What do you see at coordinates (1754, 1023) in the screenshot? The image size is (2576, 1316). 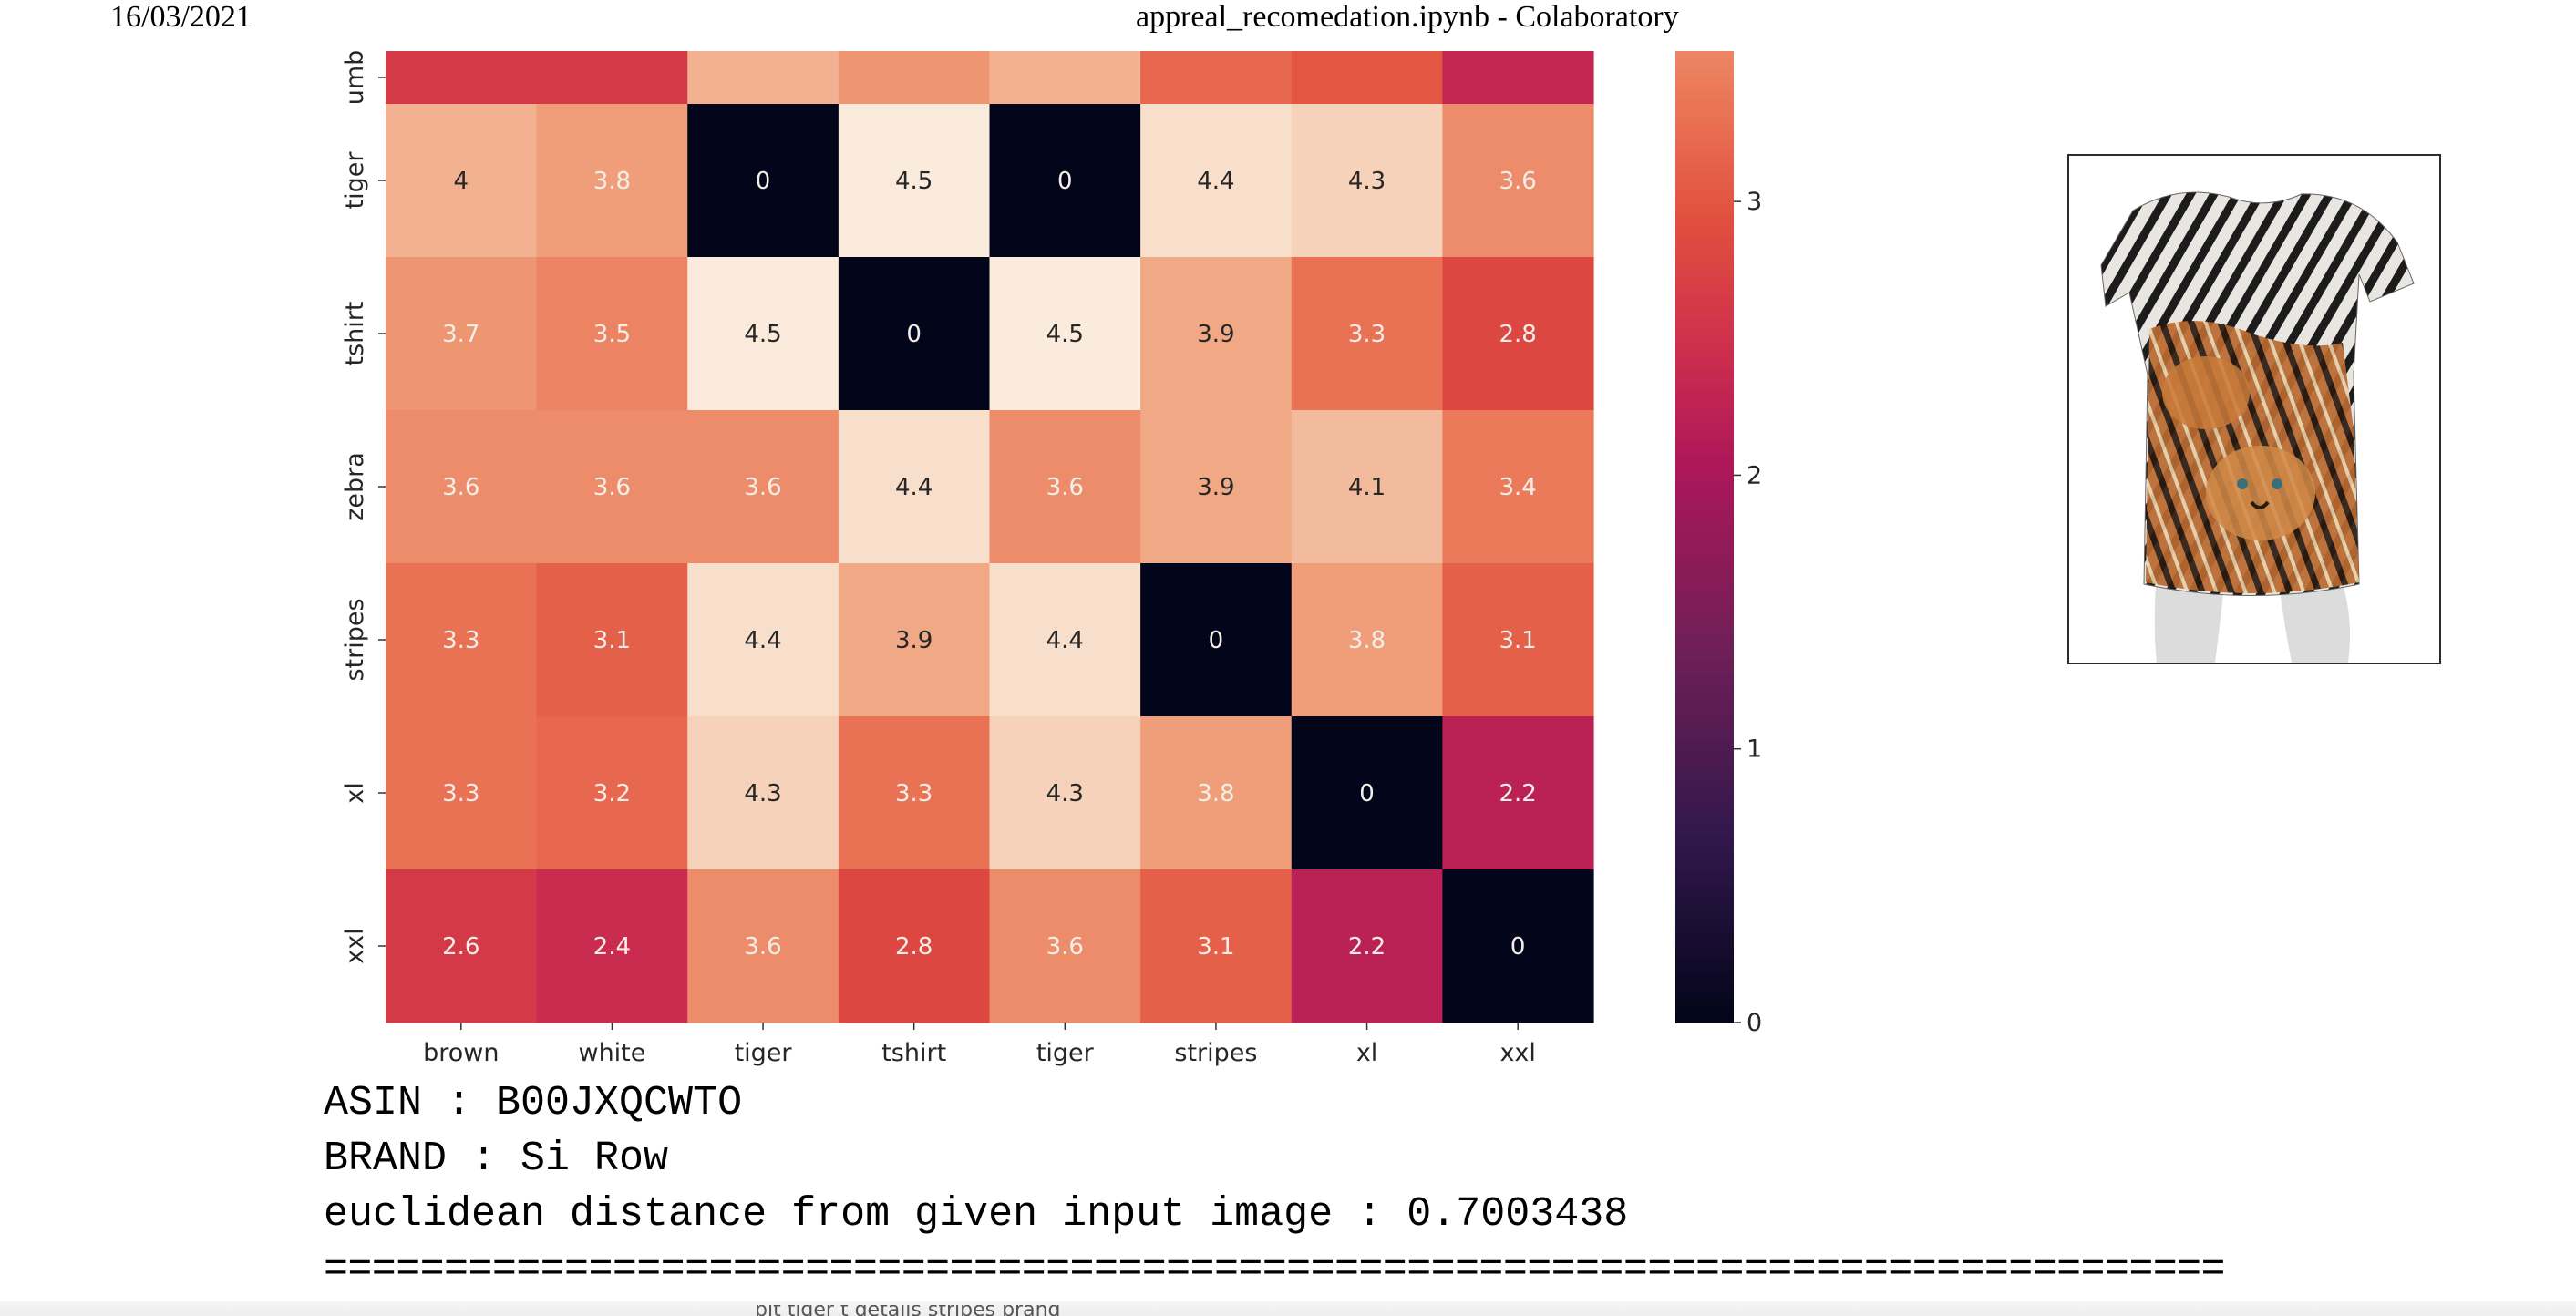 I see `colorbar-tick-label: 0` at bounding box center [1754, 1023].